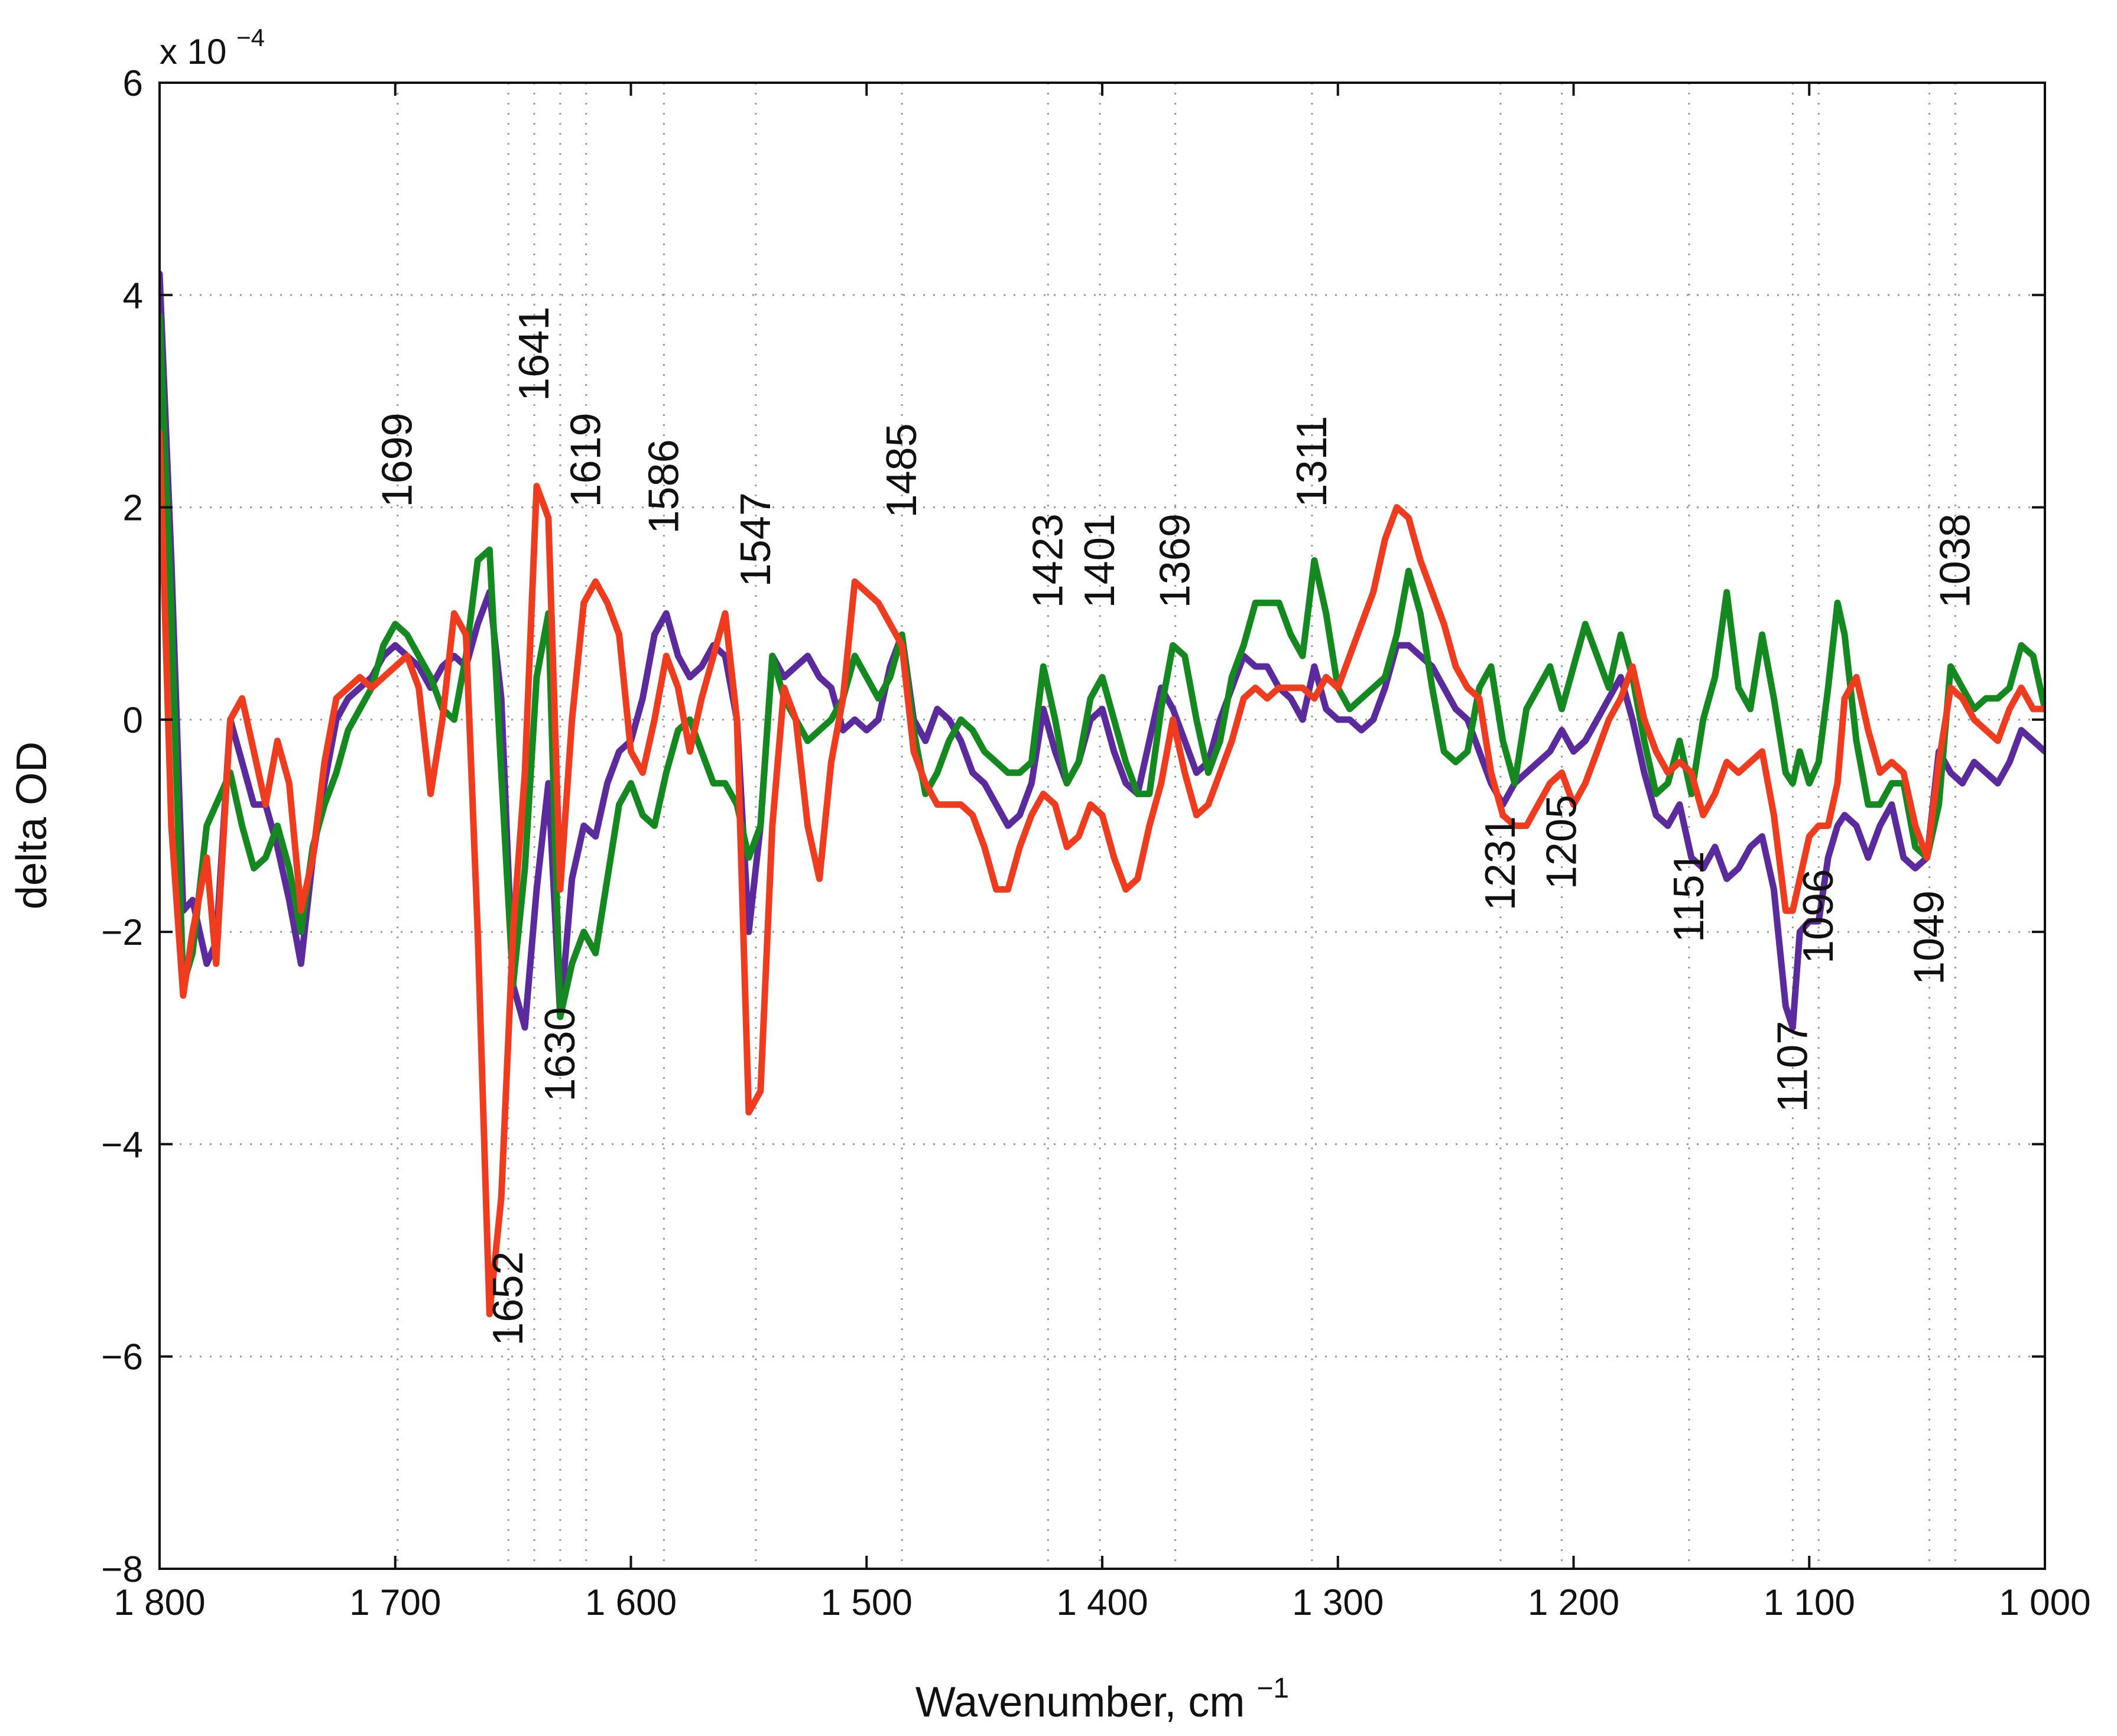 The image size is (2117, 1736). I want to click on y-tick-label: 0, so click(133, 720).